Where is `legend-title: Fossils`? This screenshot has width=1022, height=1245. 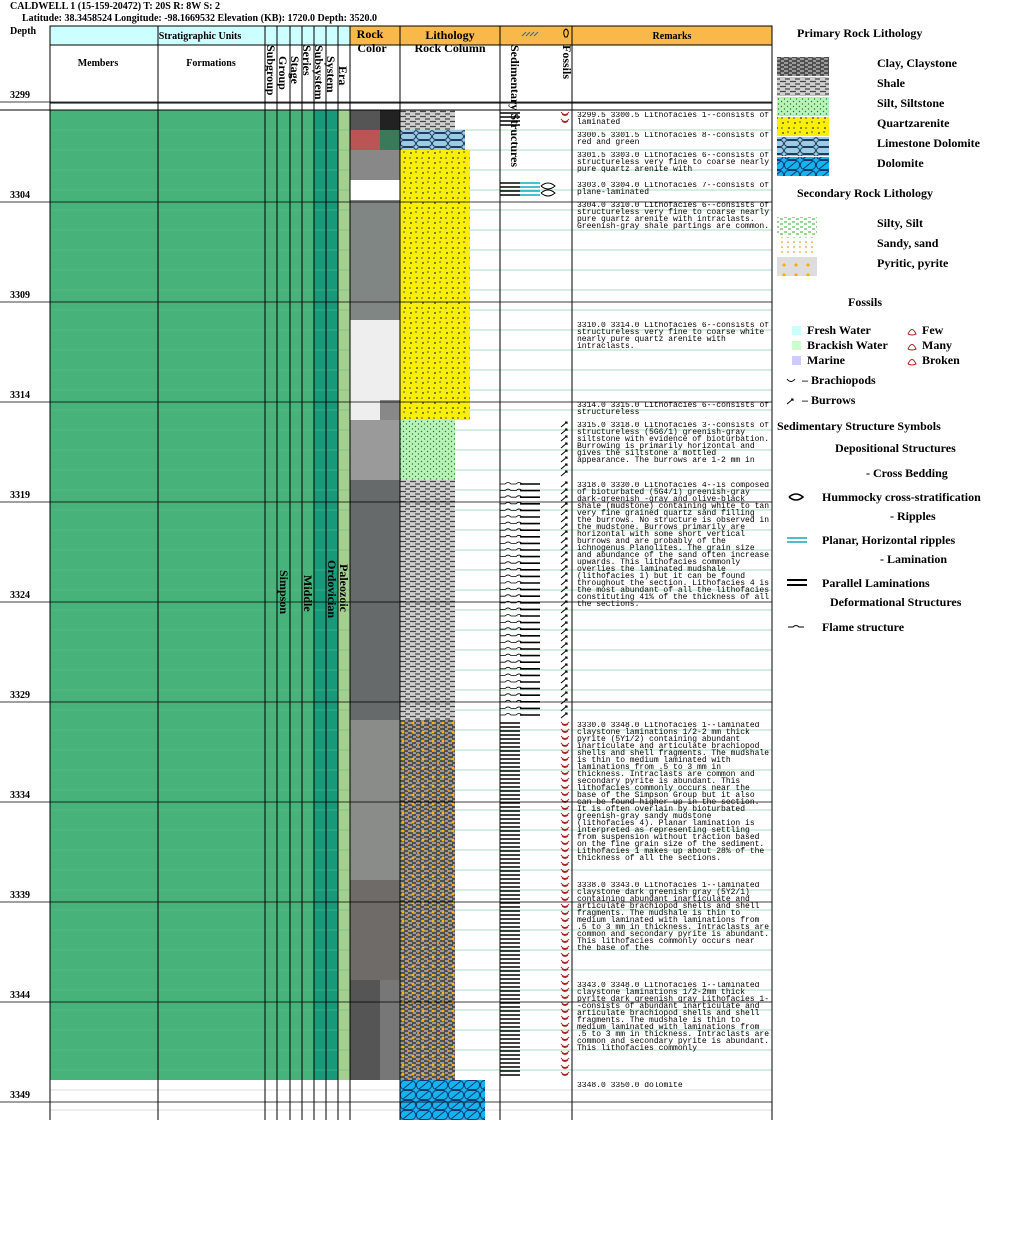 legend-title: Fossils is located at coordinates (865, 302).